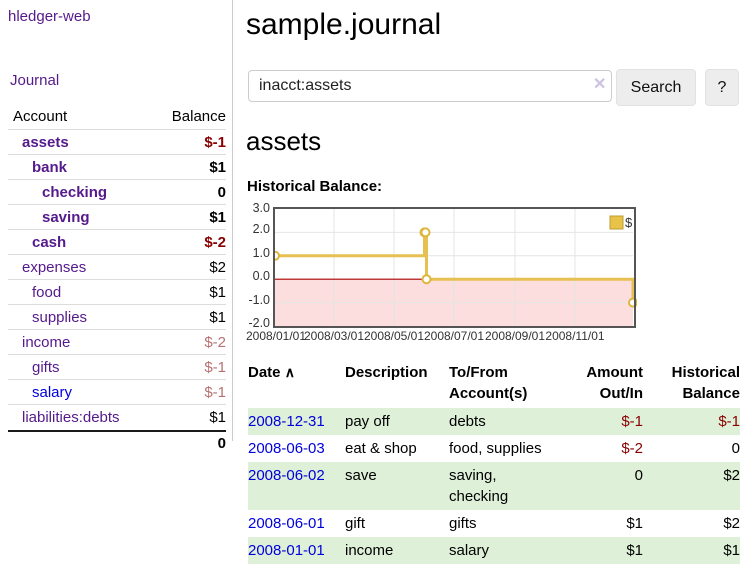 This screenshot has width=742, height=582. What do you see at coordinates (46, 367) in the screenshot?
I see `account-link-gifts: gifts` at bounding box center [46, 367].